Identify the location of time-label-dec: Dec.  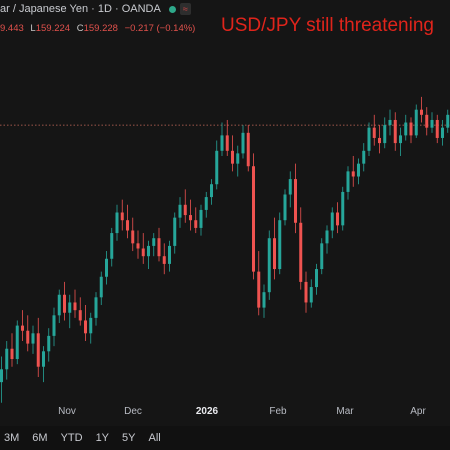
(133, 411).